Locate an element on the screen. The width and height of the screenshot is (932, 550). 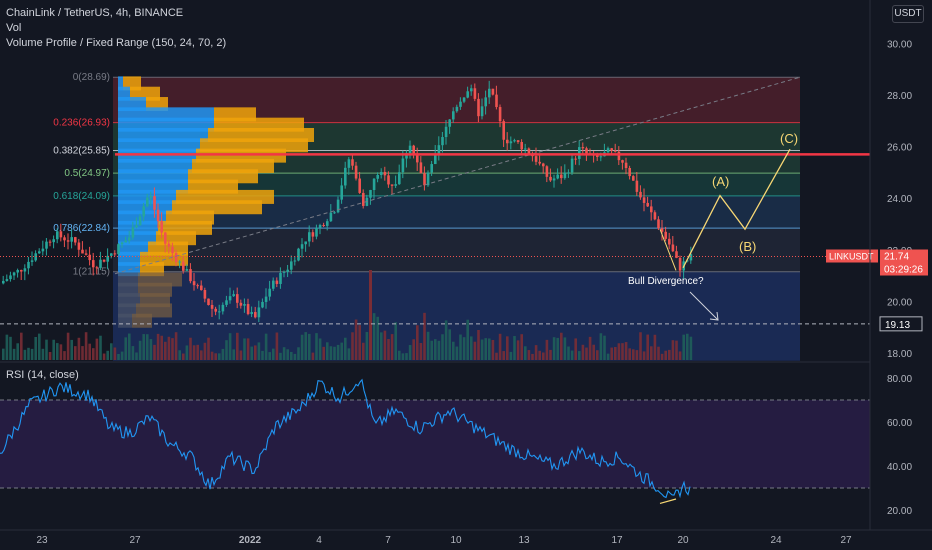
elliott-wave-path is located at coordinates (736, 208).